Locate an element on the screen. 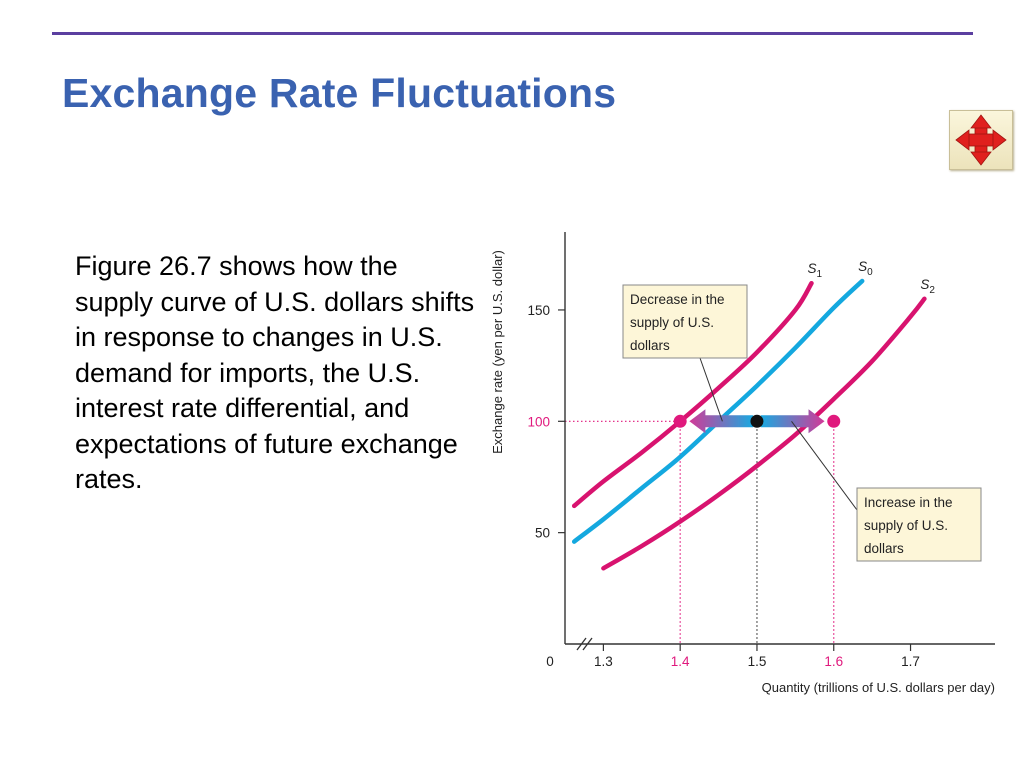  axis-break is located at coordinates (584, 644).